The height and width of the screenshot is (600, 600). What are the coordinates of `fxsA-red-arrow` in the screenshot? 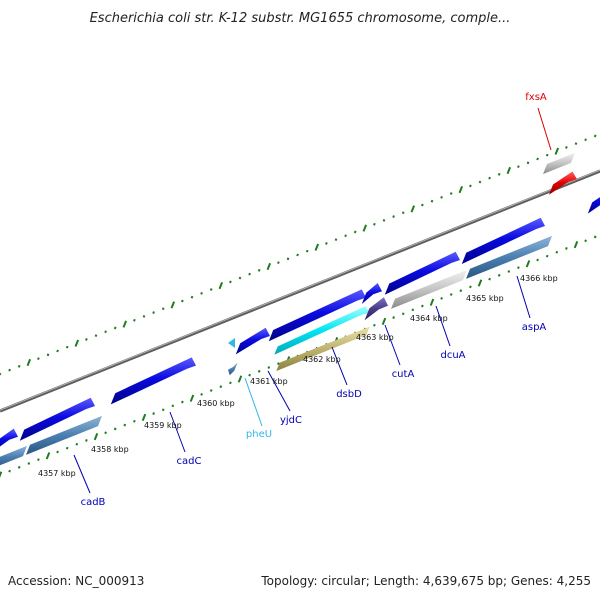 It's located at (563, 183).